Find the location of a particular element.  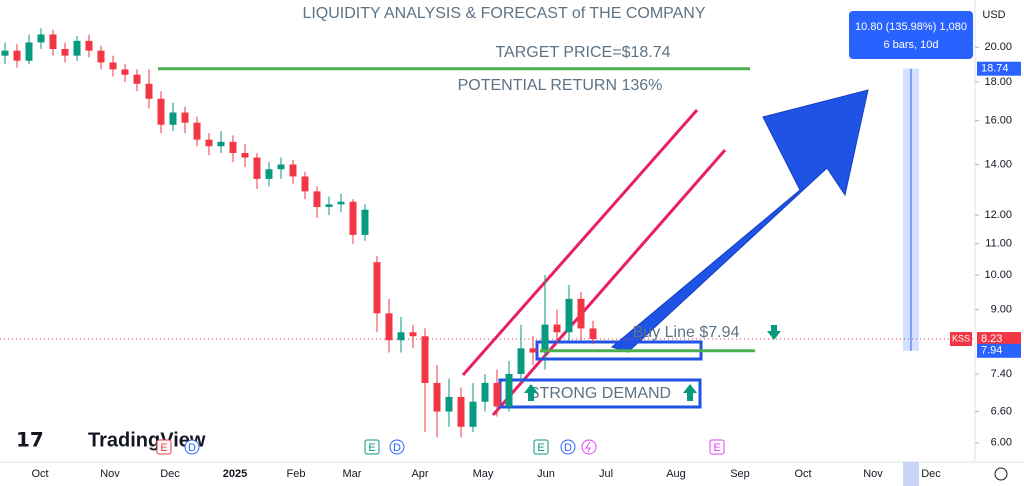

time-range-highlight is located at coordinates (911, 474).